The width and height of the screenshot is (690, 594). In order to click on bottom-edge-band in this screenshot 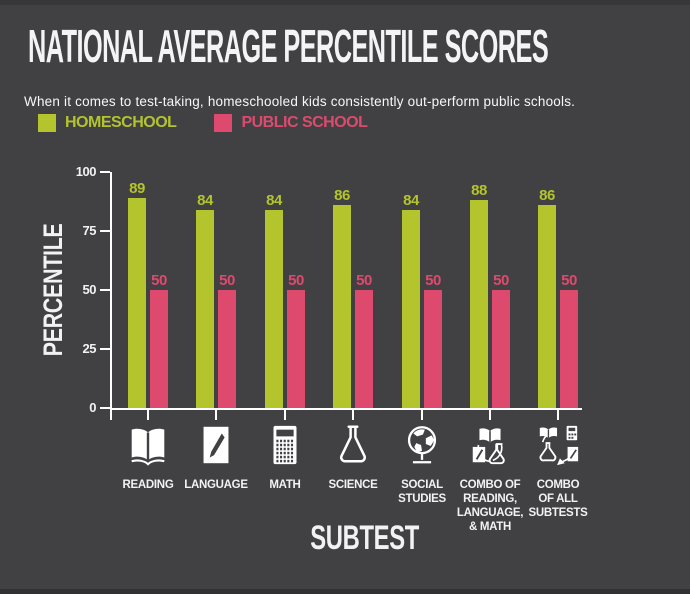, I will do `click(345, 591)`.